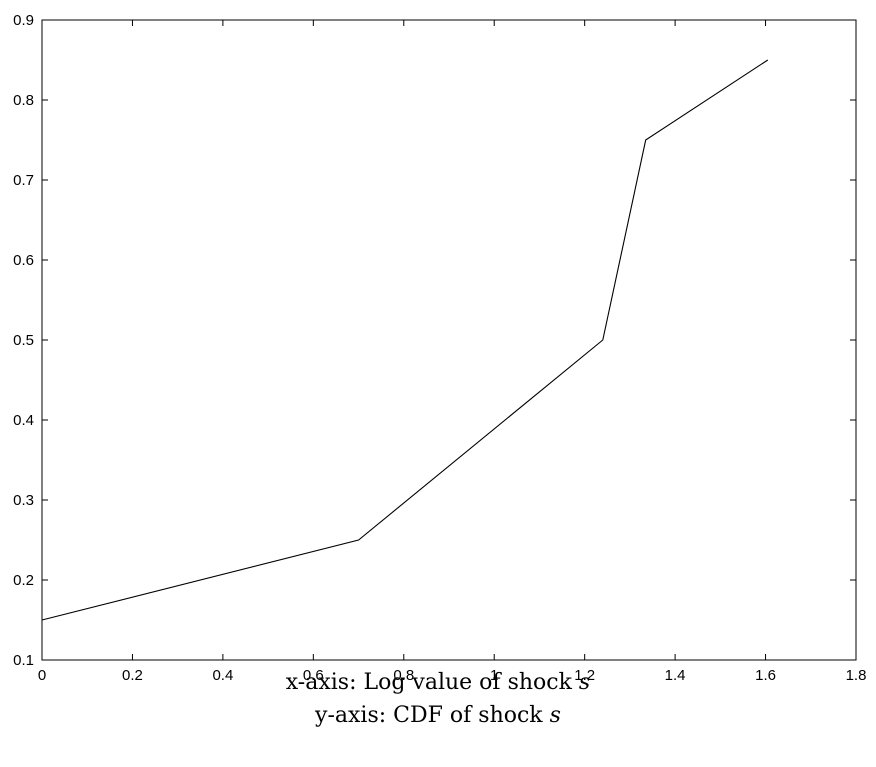  Describe the element at coordinates (23, 20) in the screenshot. I see `y-tick-label: 0.9` at that location.